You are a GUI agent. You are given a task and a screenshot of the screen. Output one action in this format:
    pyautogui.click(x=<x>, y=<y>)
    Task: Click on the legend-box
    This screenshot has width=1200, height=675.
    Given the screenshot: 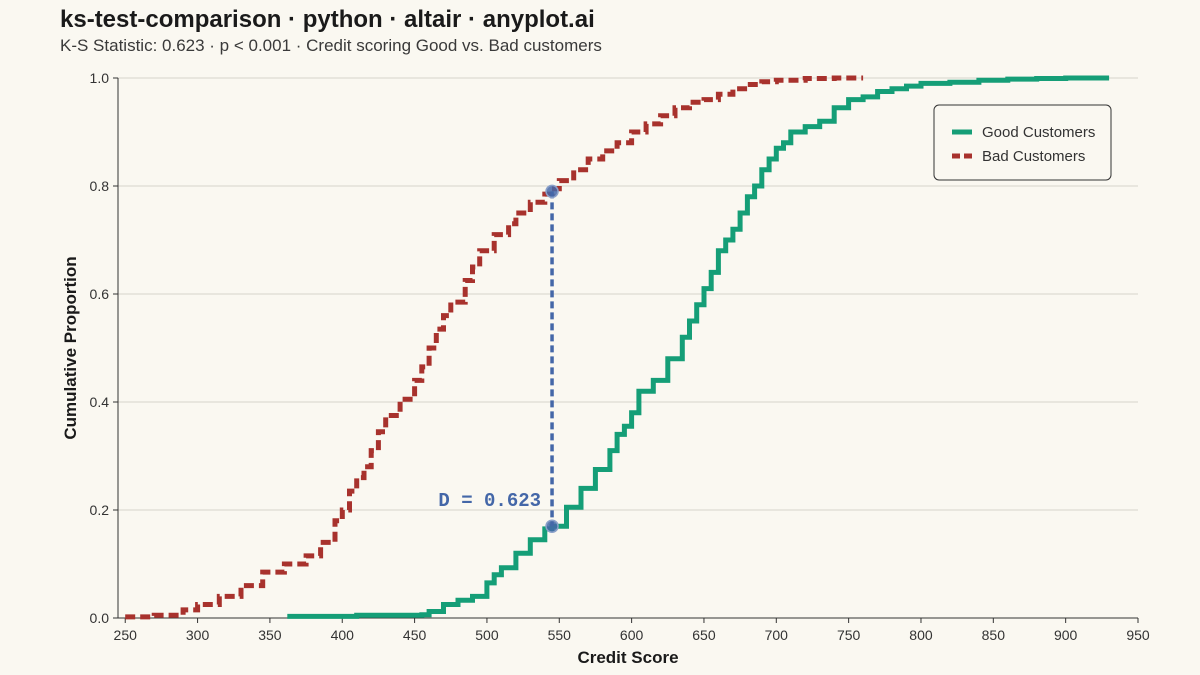 What is the action you would take?
    pyautogui.click(x=1022, y=142)
    